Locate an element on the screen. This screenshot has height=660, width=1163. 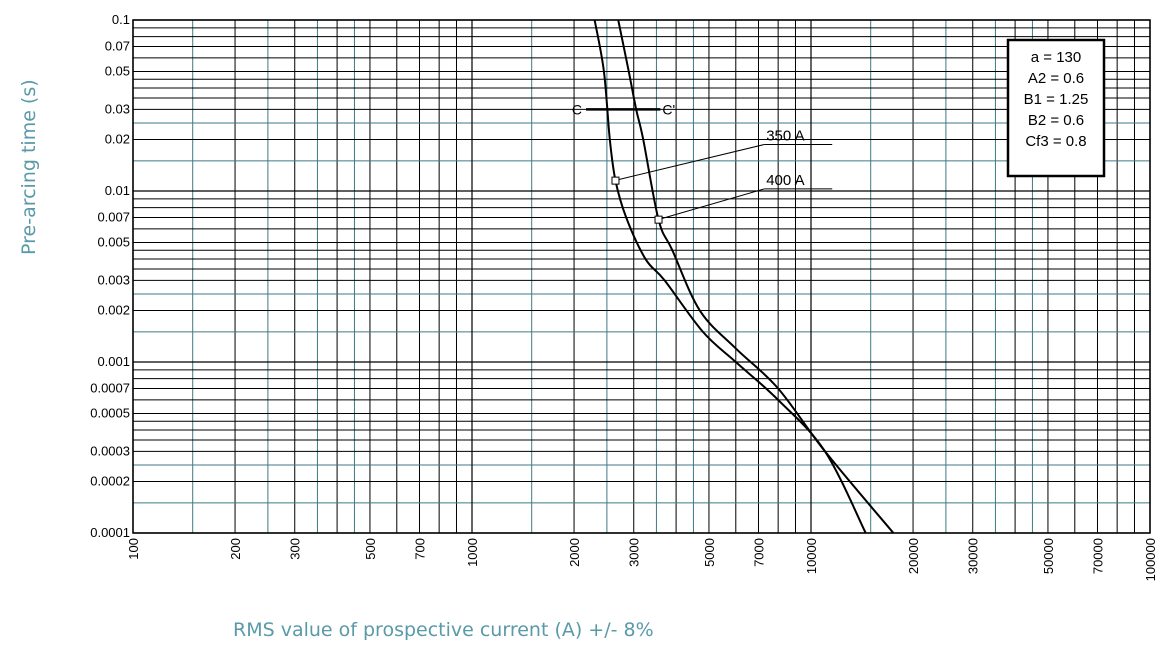
y-tick-label: 0.0005 is located at coordinates (110, 412).